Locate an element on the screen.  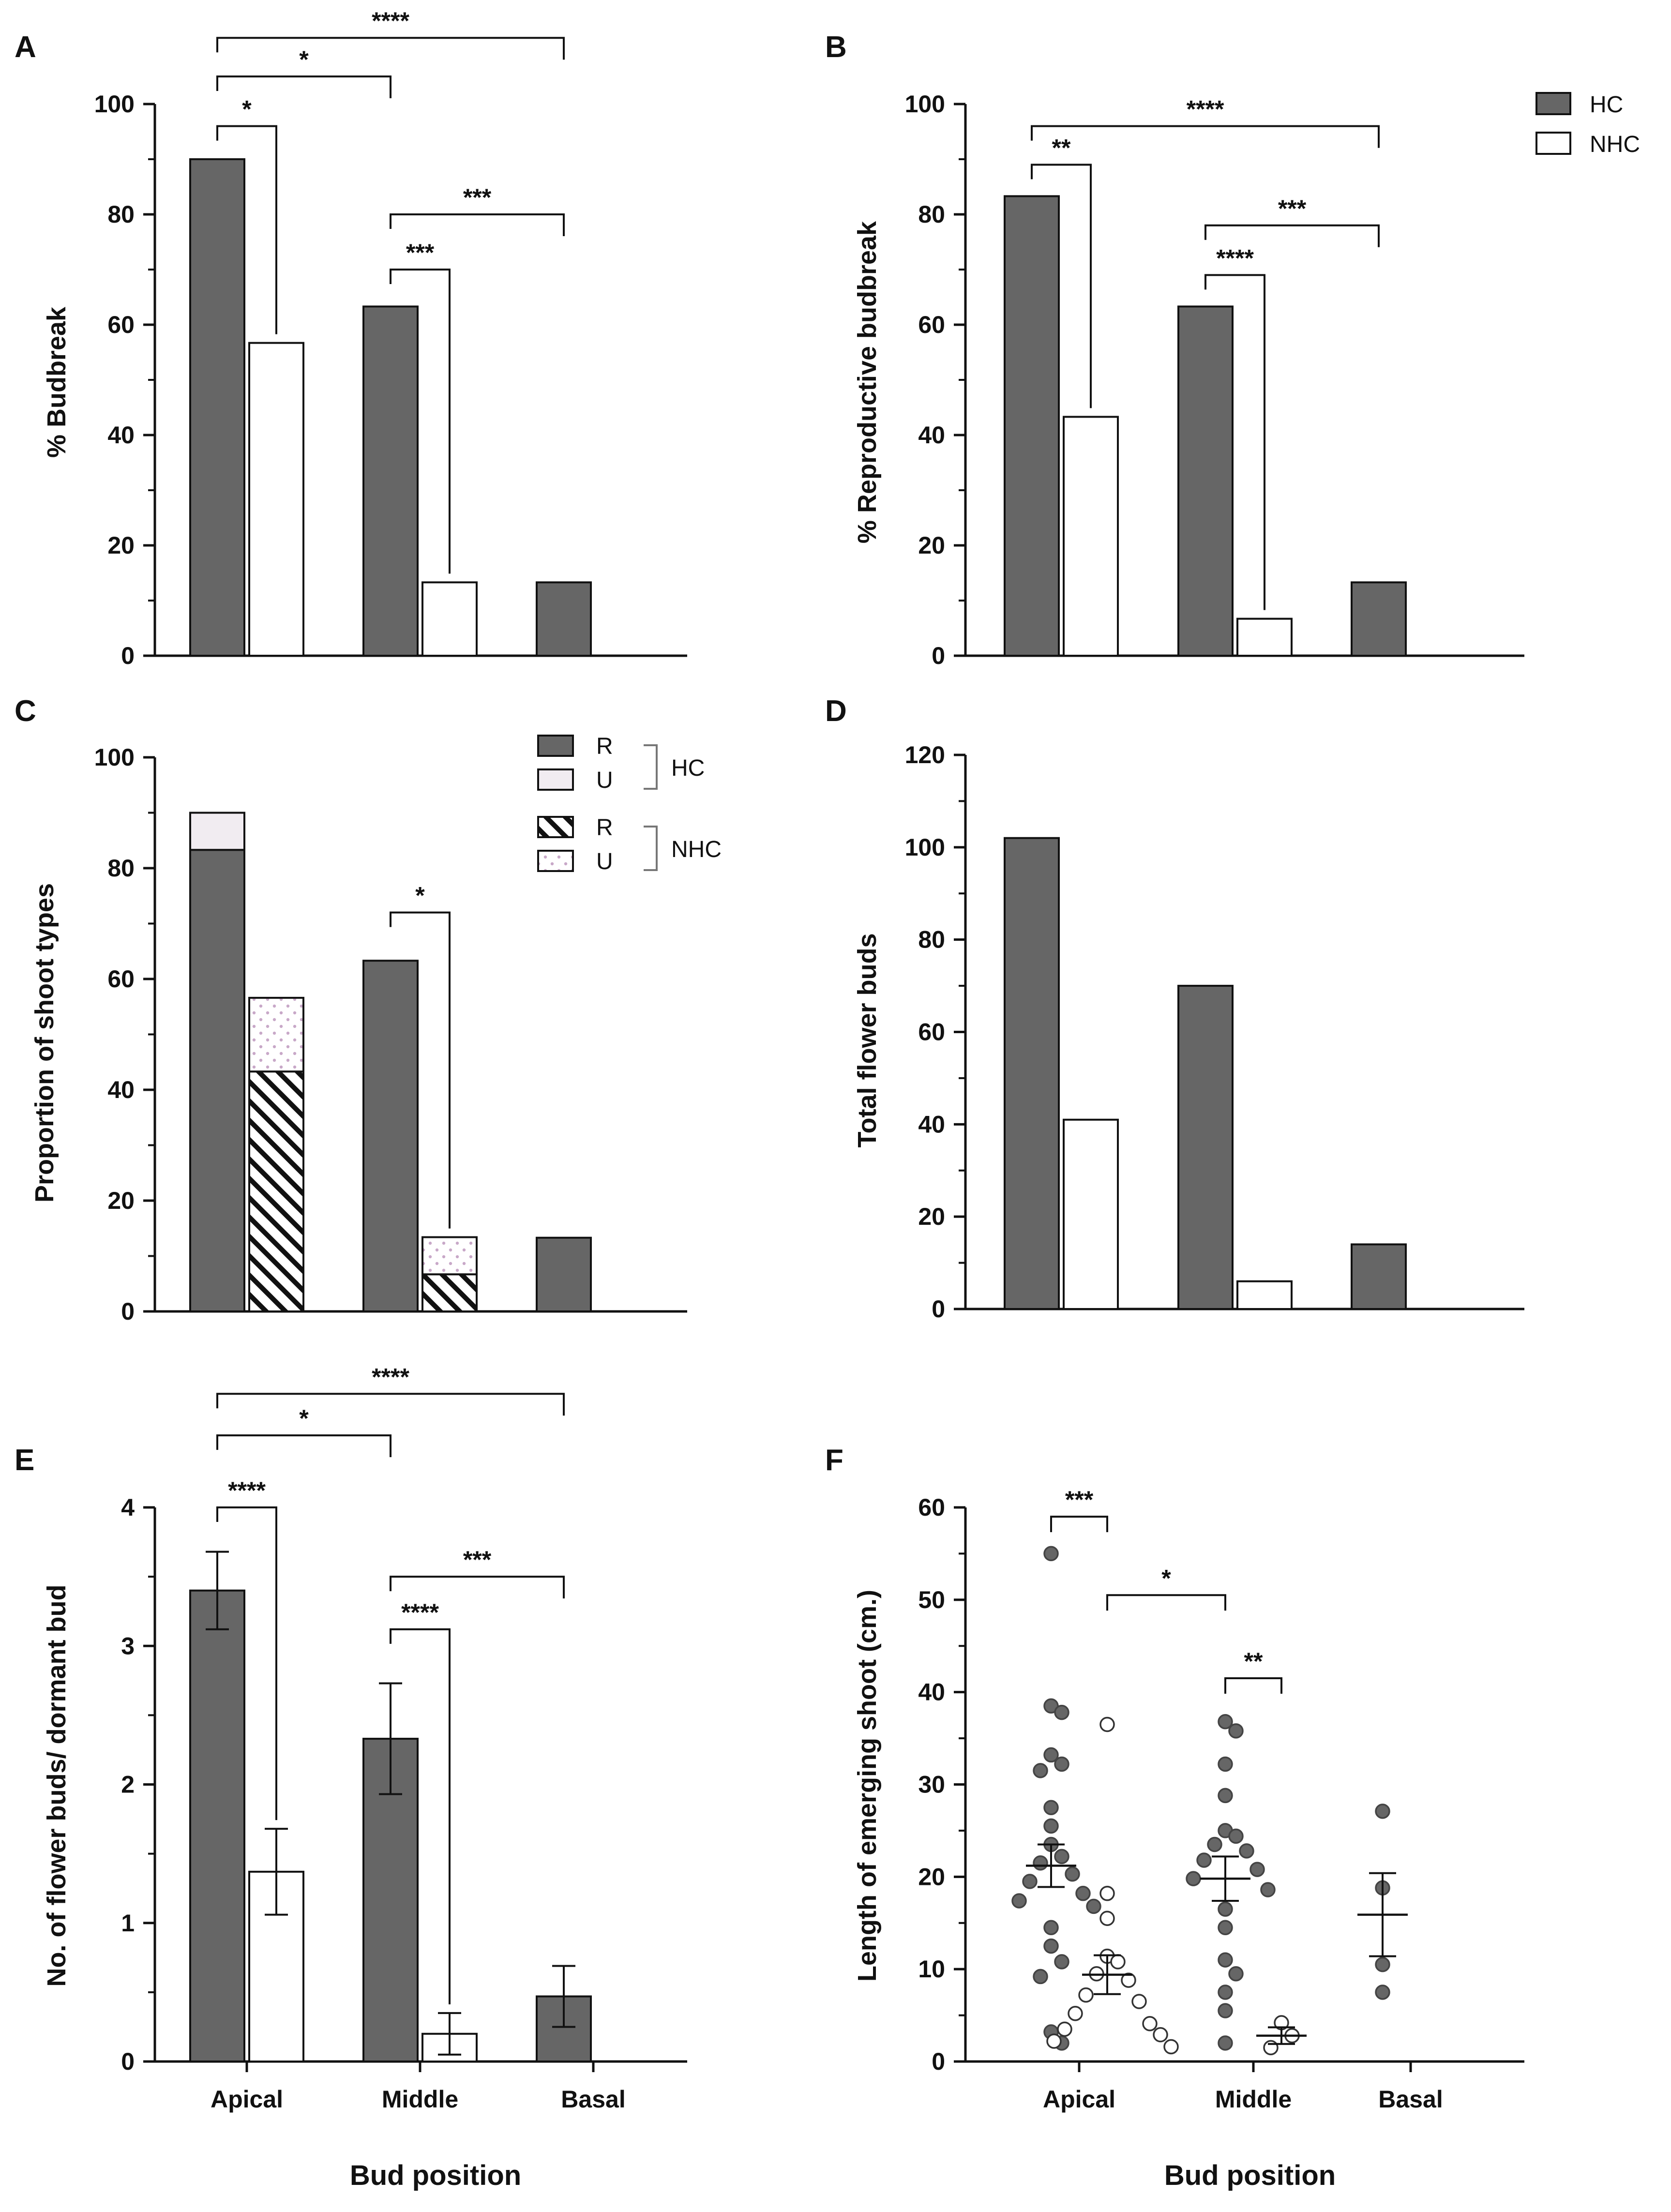
y-tick-label: 1 is located at coordinates (128, 1923).